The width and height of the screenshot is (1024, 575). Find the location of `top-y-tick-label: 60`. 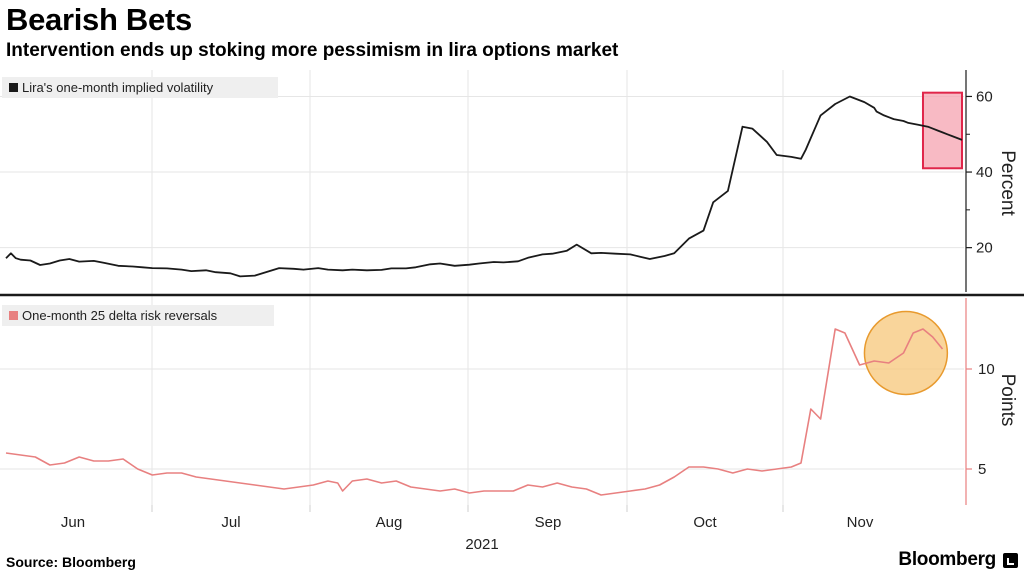

top-y-tick-label: 60 is located at coordinates (984, 96).